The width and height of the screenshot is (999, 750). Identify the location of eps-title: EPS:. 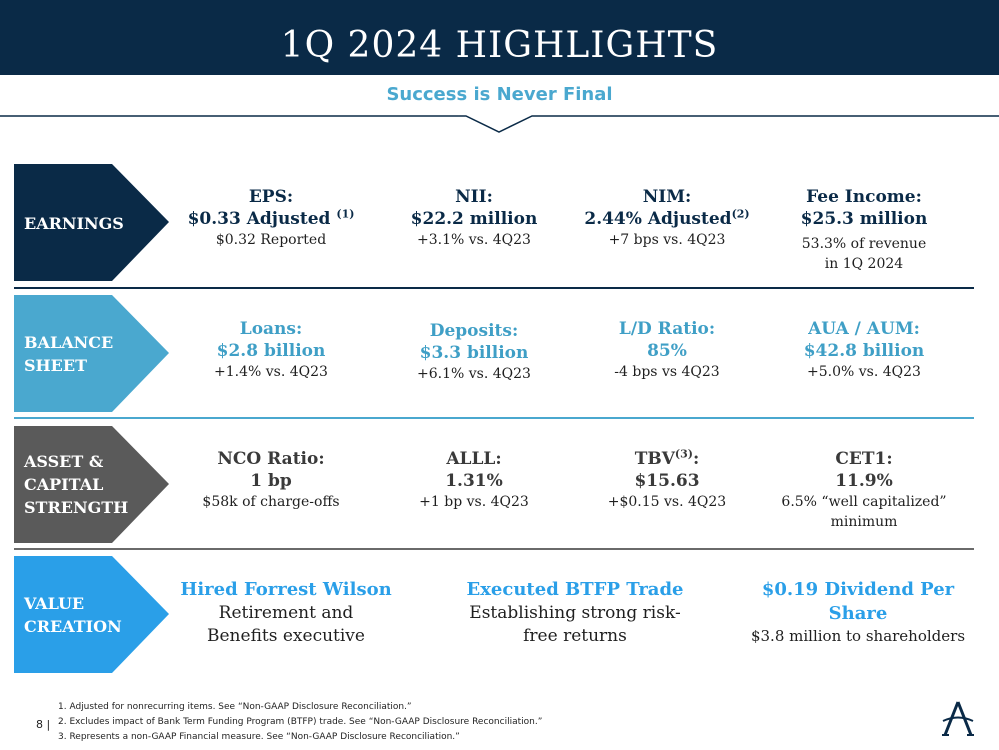
(271, 197).